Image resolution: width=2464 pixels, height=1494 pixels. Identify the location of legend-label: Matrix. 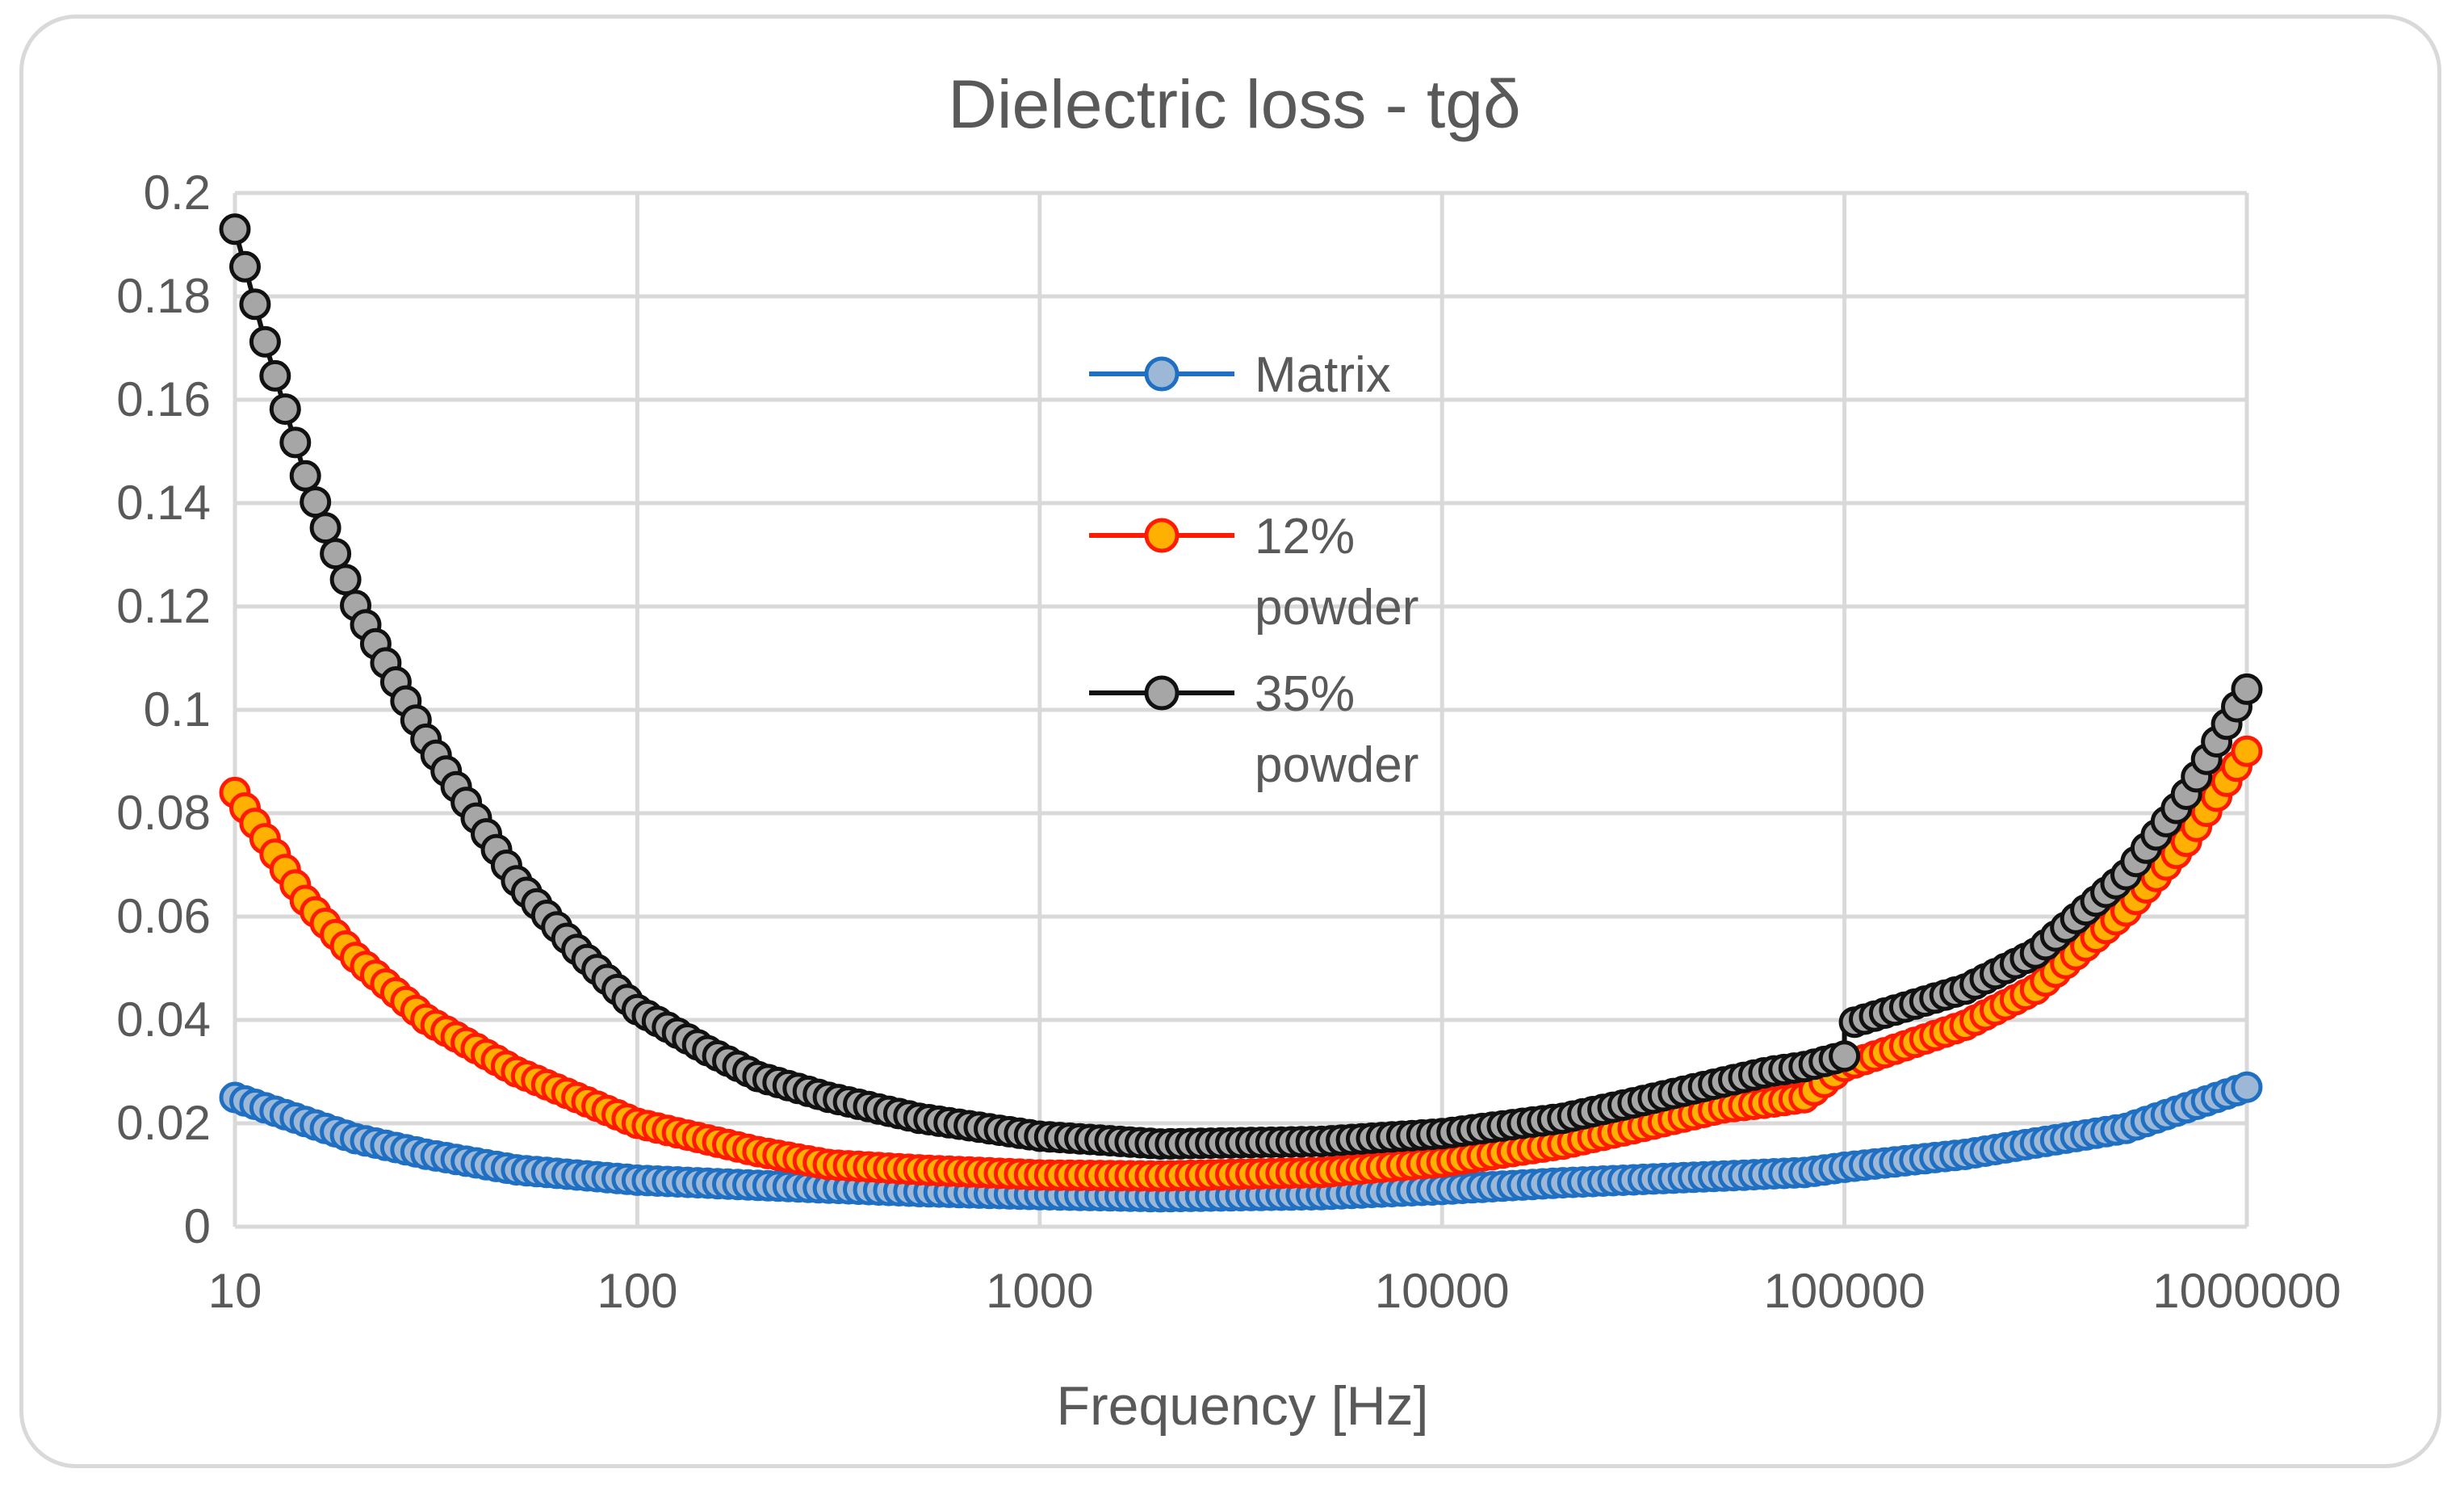
(1323, 375).